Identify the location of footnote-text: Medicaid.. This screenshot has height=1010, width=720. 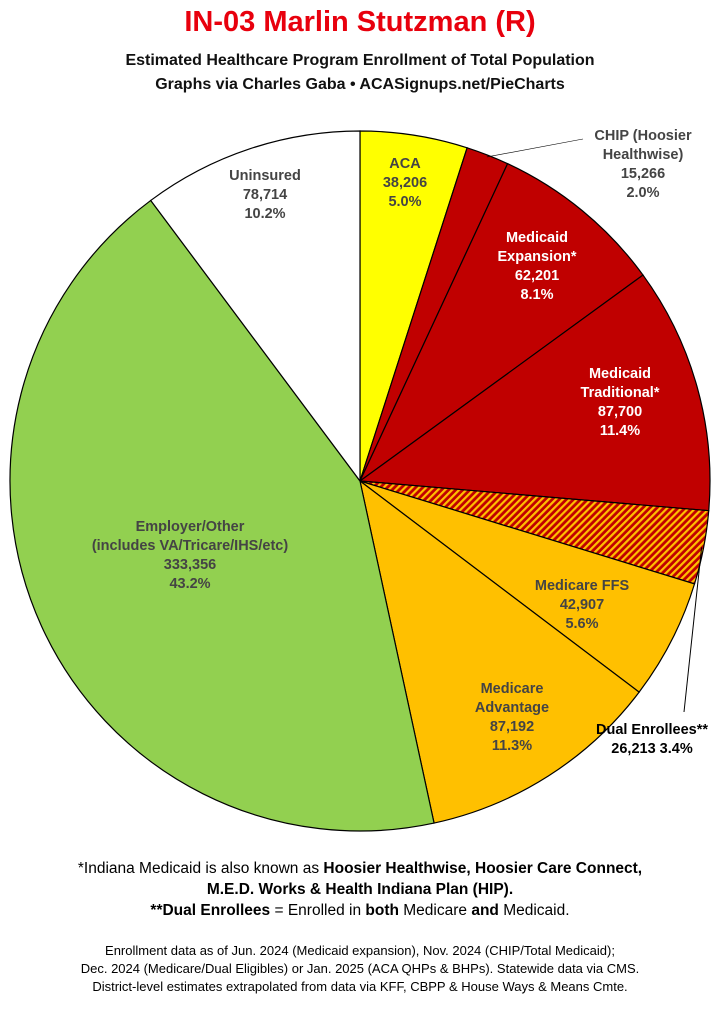
(534, 910).